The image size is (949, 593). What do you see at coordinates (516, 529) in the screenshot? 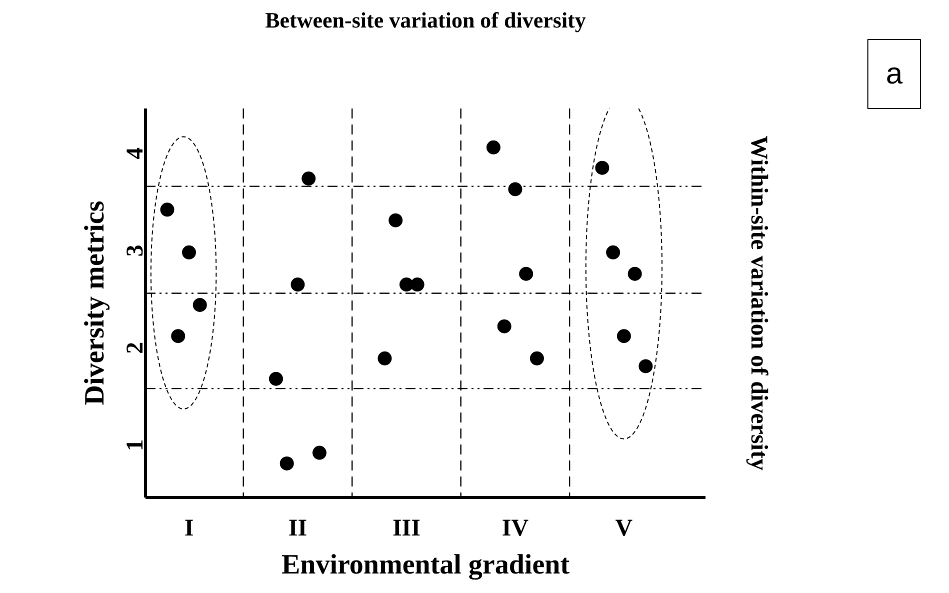
I see `x-tick-label: IV` at bounding box center [516, 529].